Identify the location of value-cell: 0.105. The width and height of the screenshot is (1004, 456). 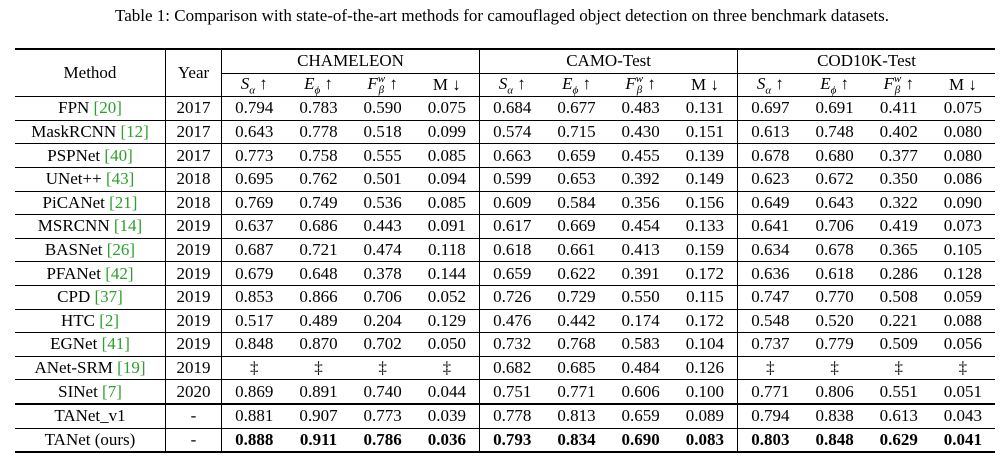
(962, 249).